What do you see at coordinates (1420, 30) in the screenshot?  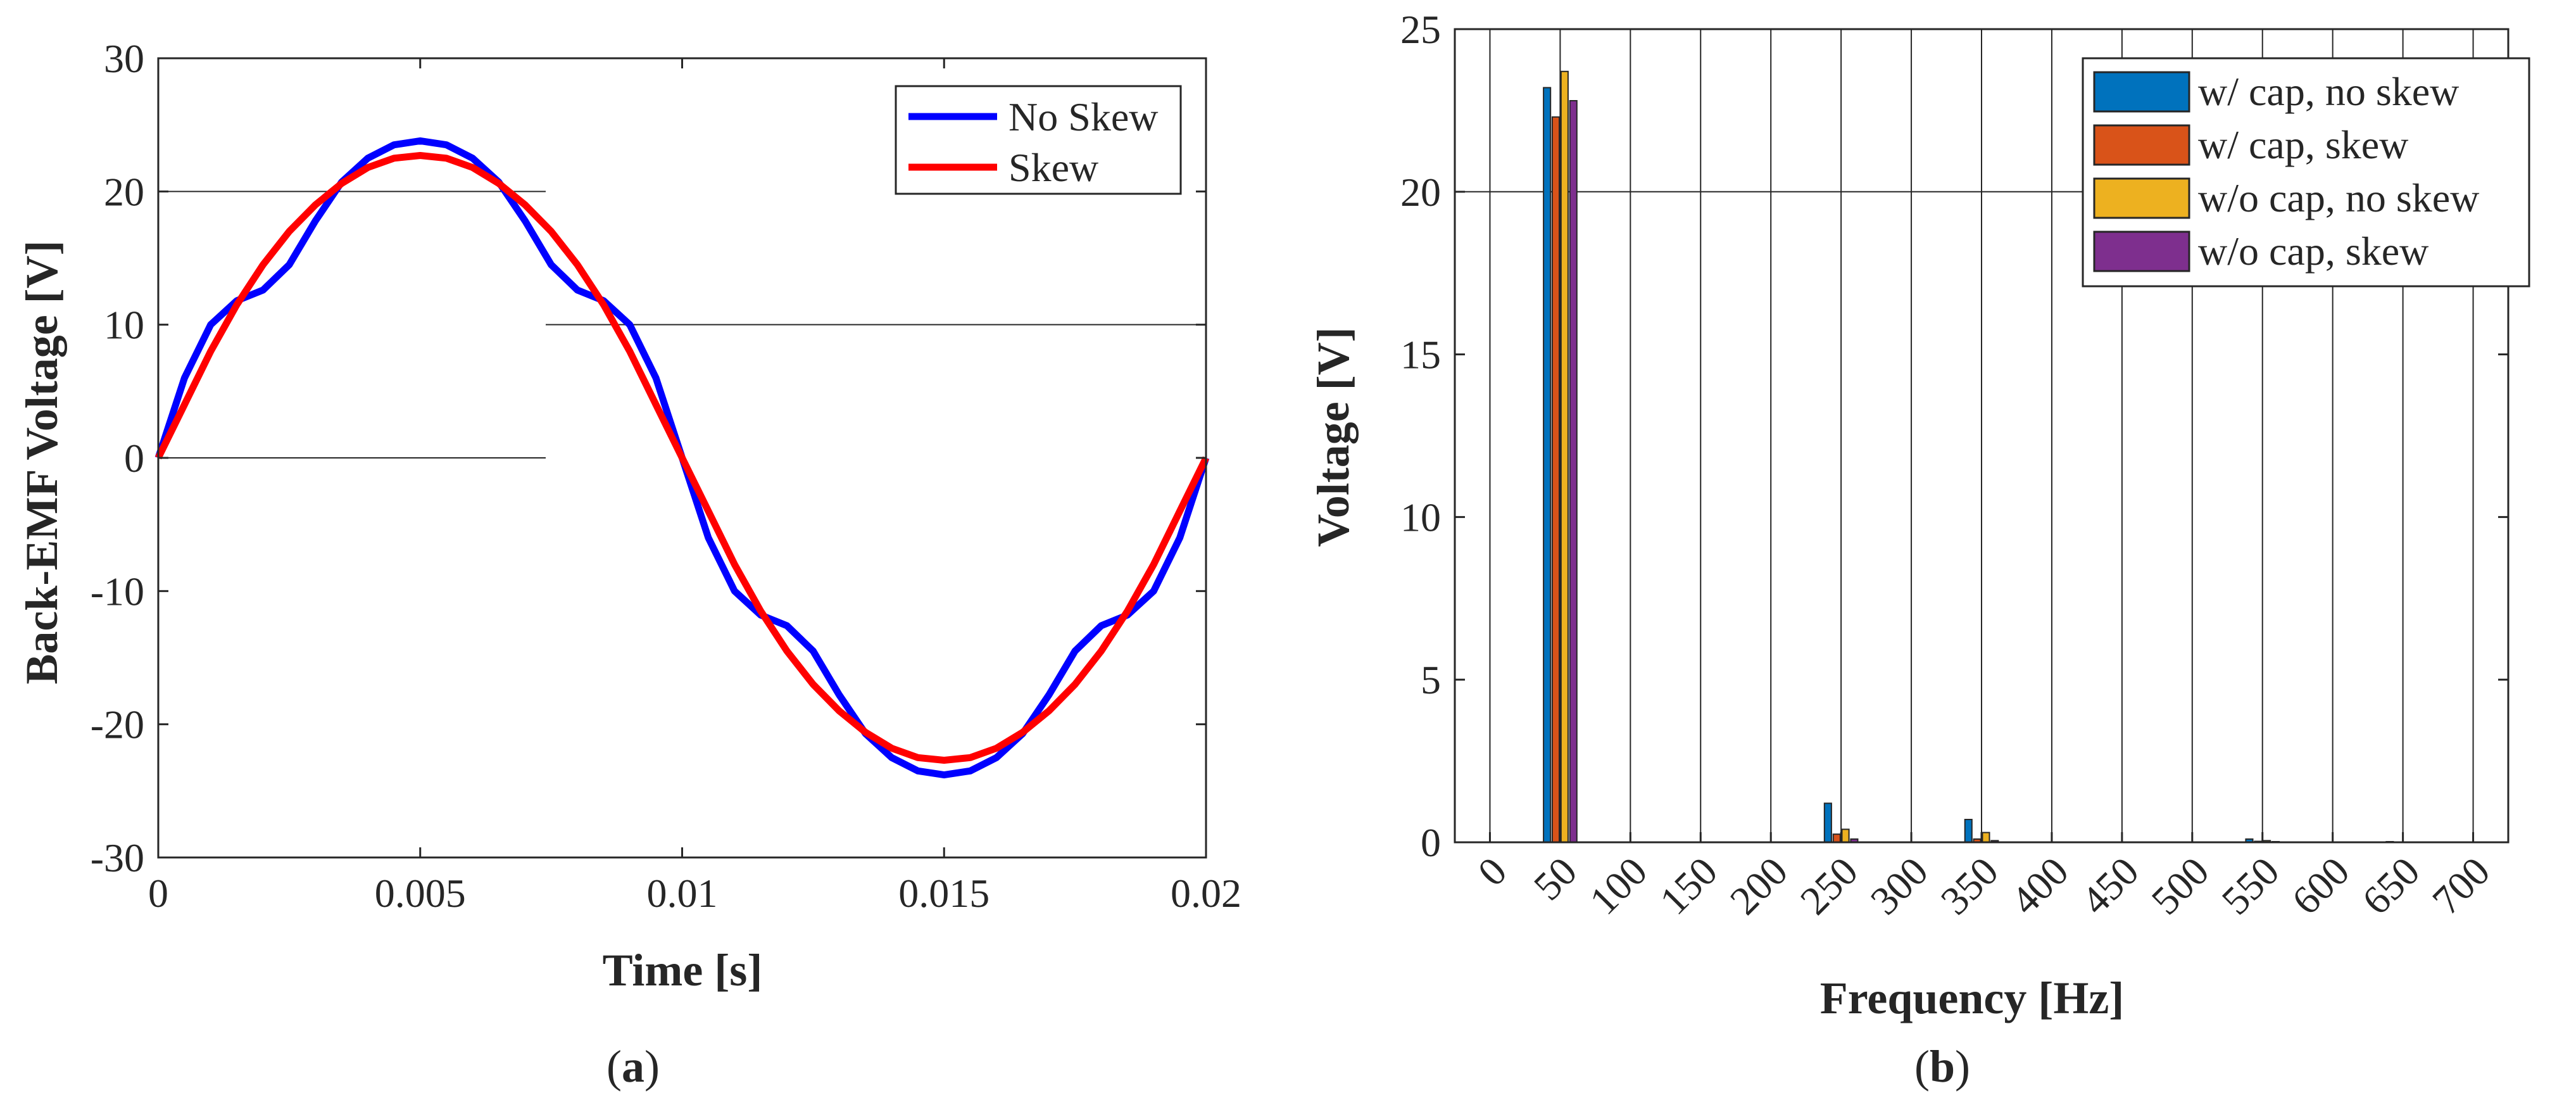 I see `y-tick-label: 25` at bounding box center [1420, 30].